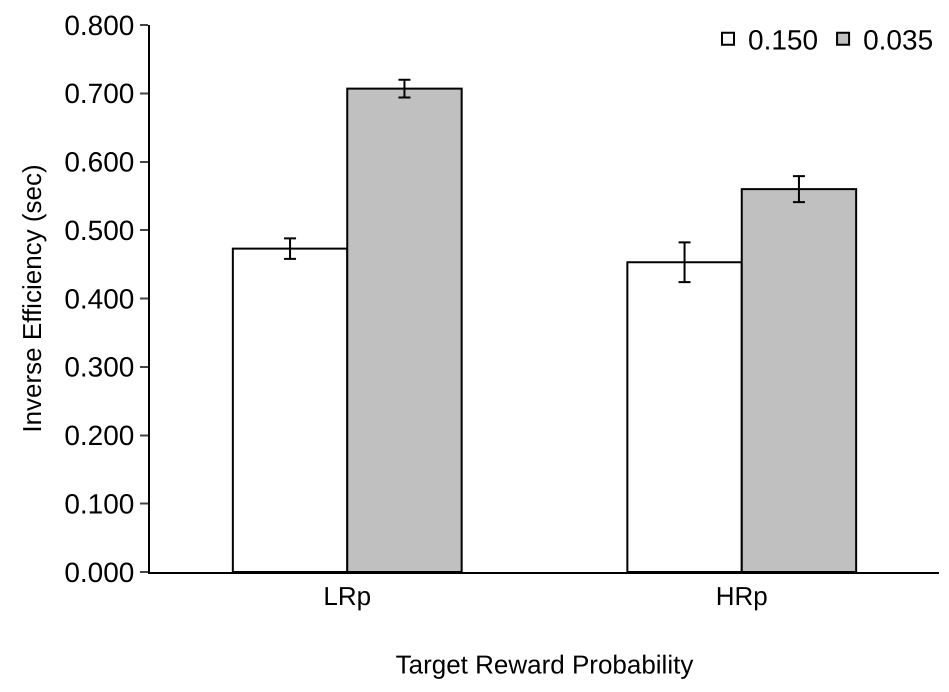 This screenshot has width=949, height=692. Describe the element at coordinates (898, 40) in the screenshot. I see `legend-label: 0.035` at that location.